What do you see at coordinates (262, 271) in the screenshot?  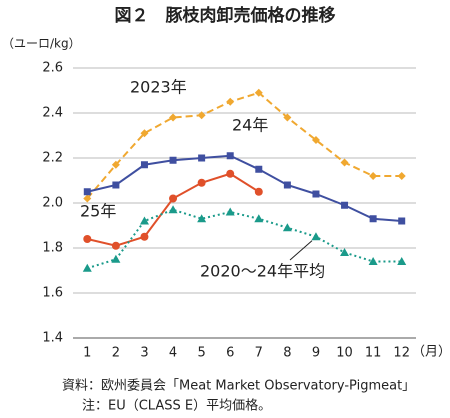 I see `series-label: 2020〜24年平均` at bounding box center [262, 271].